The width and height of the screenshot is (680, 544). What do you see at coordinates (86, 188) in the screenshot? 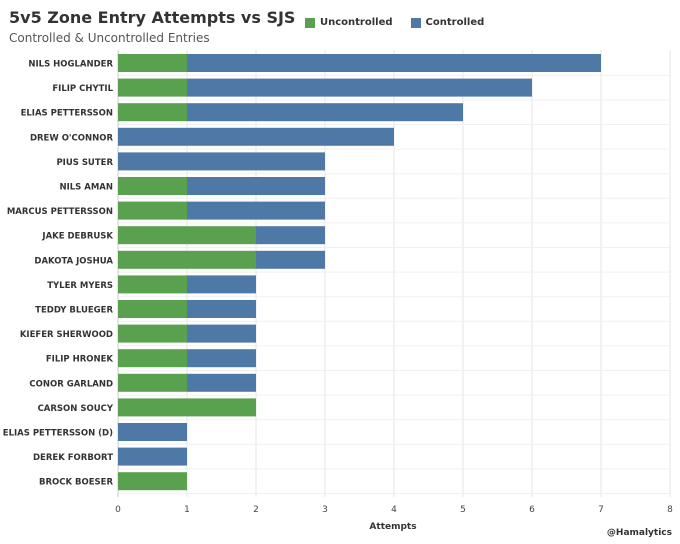
I see `category-label: NILS AMAN` at bounding box center [86, 188].